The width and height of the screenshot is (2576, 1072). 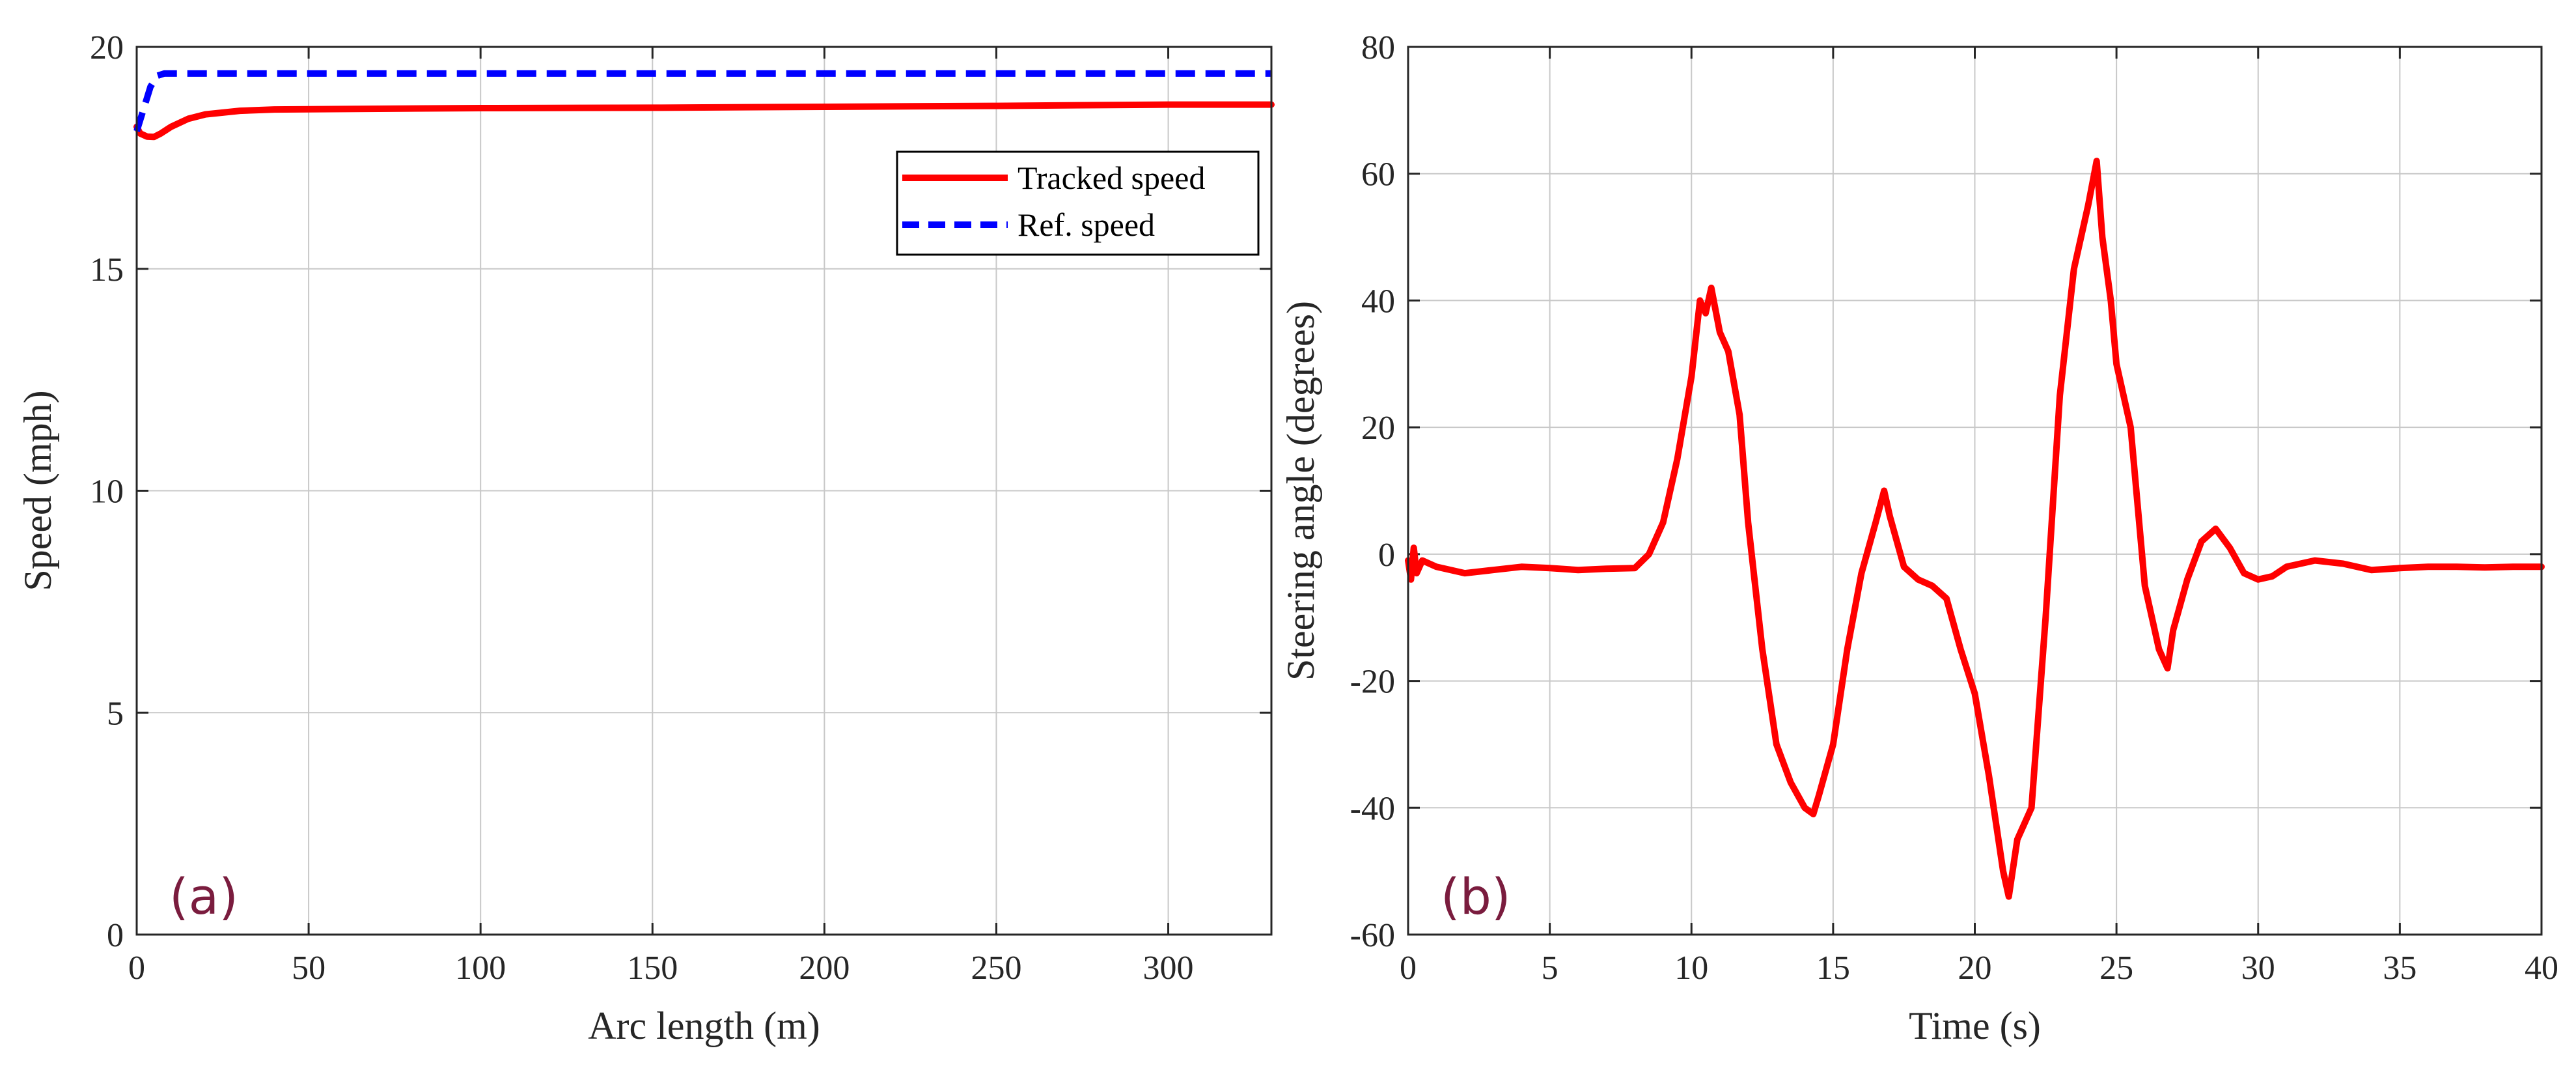 I want to click on series-line-ref-speed, so click(x=702, y=101).